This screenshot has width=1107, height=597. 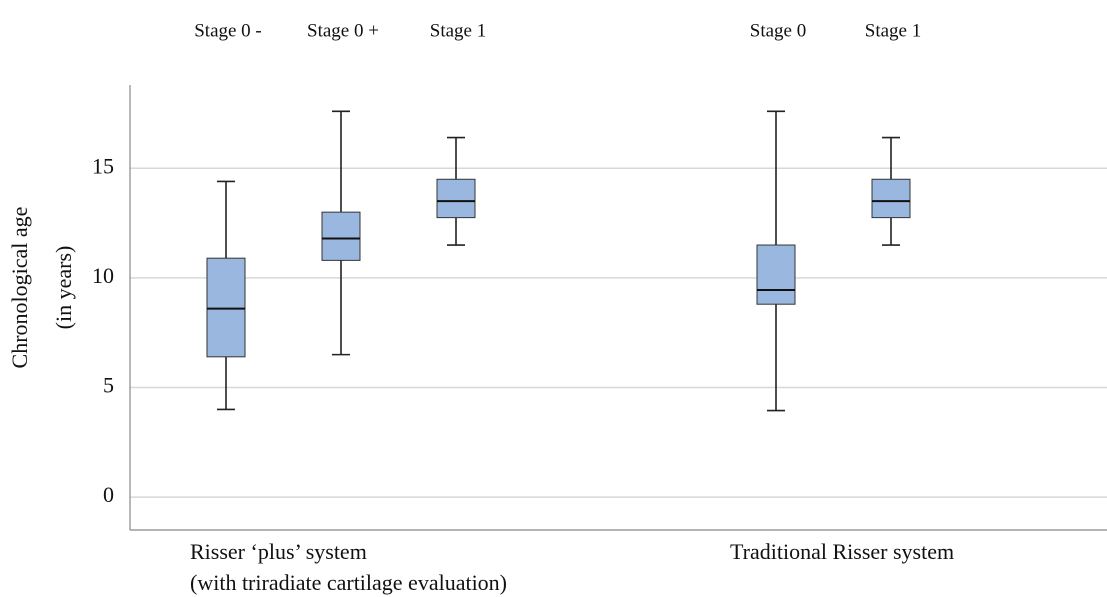 I want to click on y-axis-label: Chronological age, so click(x=19, y=288).